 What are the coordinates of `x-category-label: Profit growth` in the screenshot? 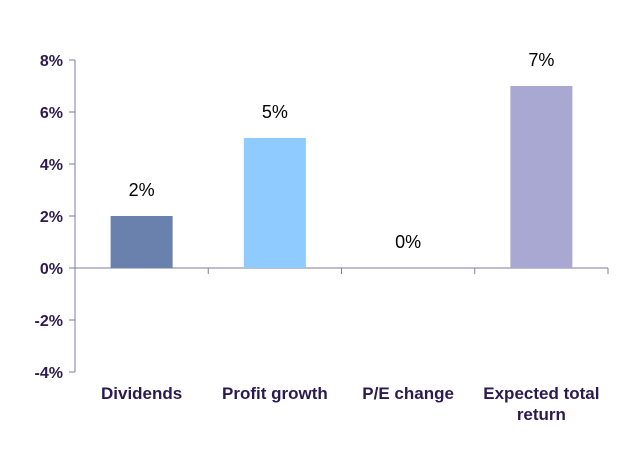 It's located at (275, 393).